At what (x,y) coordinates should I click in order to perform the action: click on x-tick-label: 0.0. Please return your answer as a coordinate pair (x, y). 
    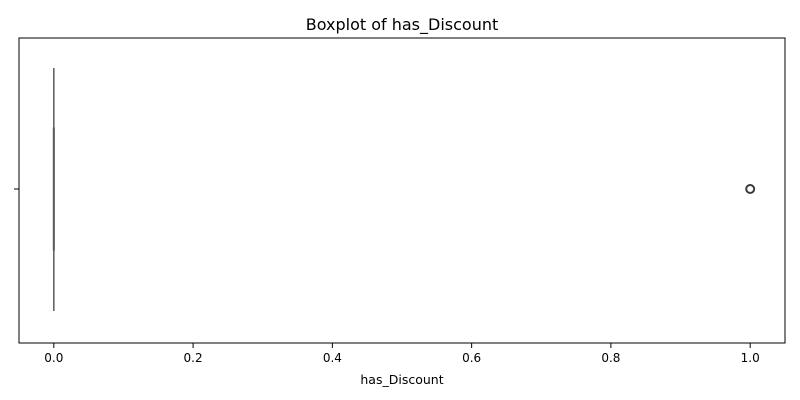
    Looking at the image, I should click on (53, 358).